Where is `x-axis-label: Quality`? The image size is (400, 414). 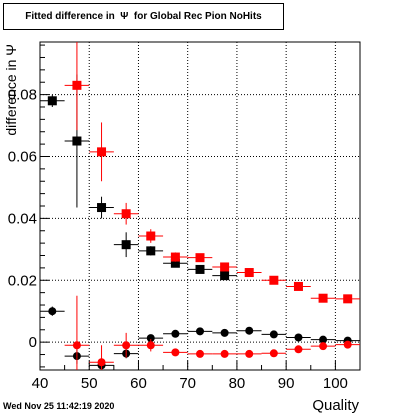 x-axis-label: Quality is located at coordinates (335, 405).